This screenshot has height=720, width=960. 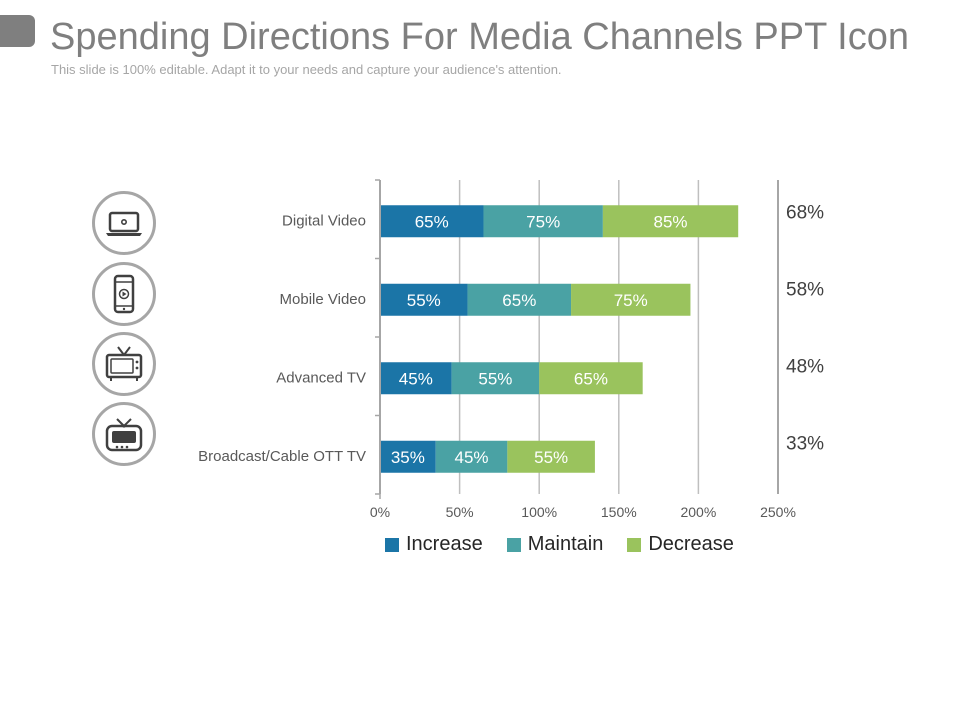 I want to click on category-label: Broadcast/Cable OTT TV, so click(x=282, y=456).